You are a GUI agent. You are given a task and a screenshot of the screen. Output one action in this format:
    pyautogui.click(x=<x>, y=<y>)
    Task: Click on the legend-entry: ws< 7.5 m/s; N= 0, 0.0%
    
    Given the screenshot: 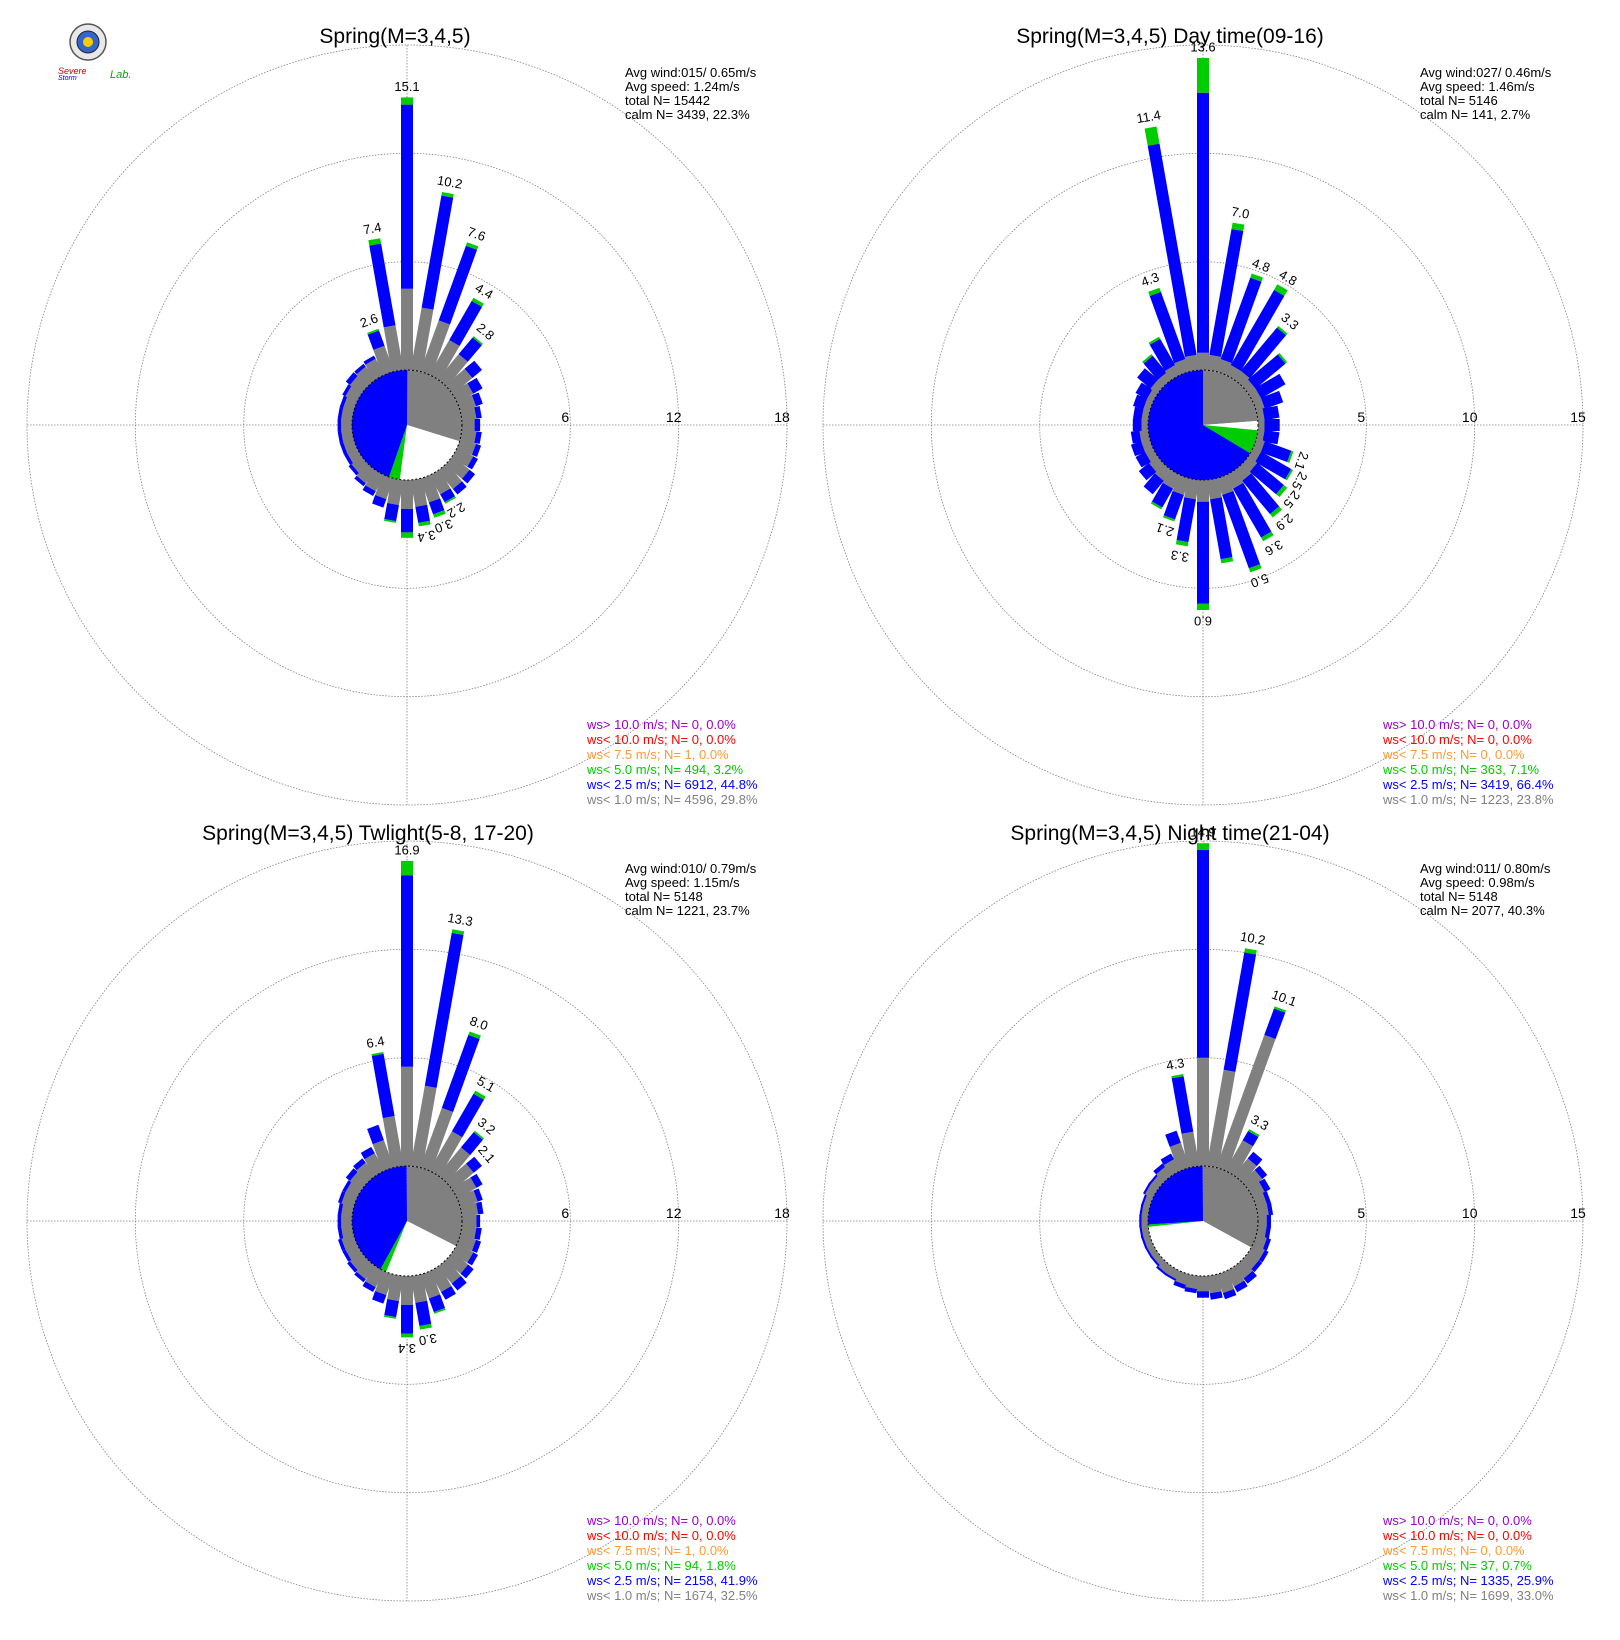 What is the action you would take?
    pyautogui.click(x=1453, y=754)
    